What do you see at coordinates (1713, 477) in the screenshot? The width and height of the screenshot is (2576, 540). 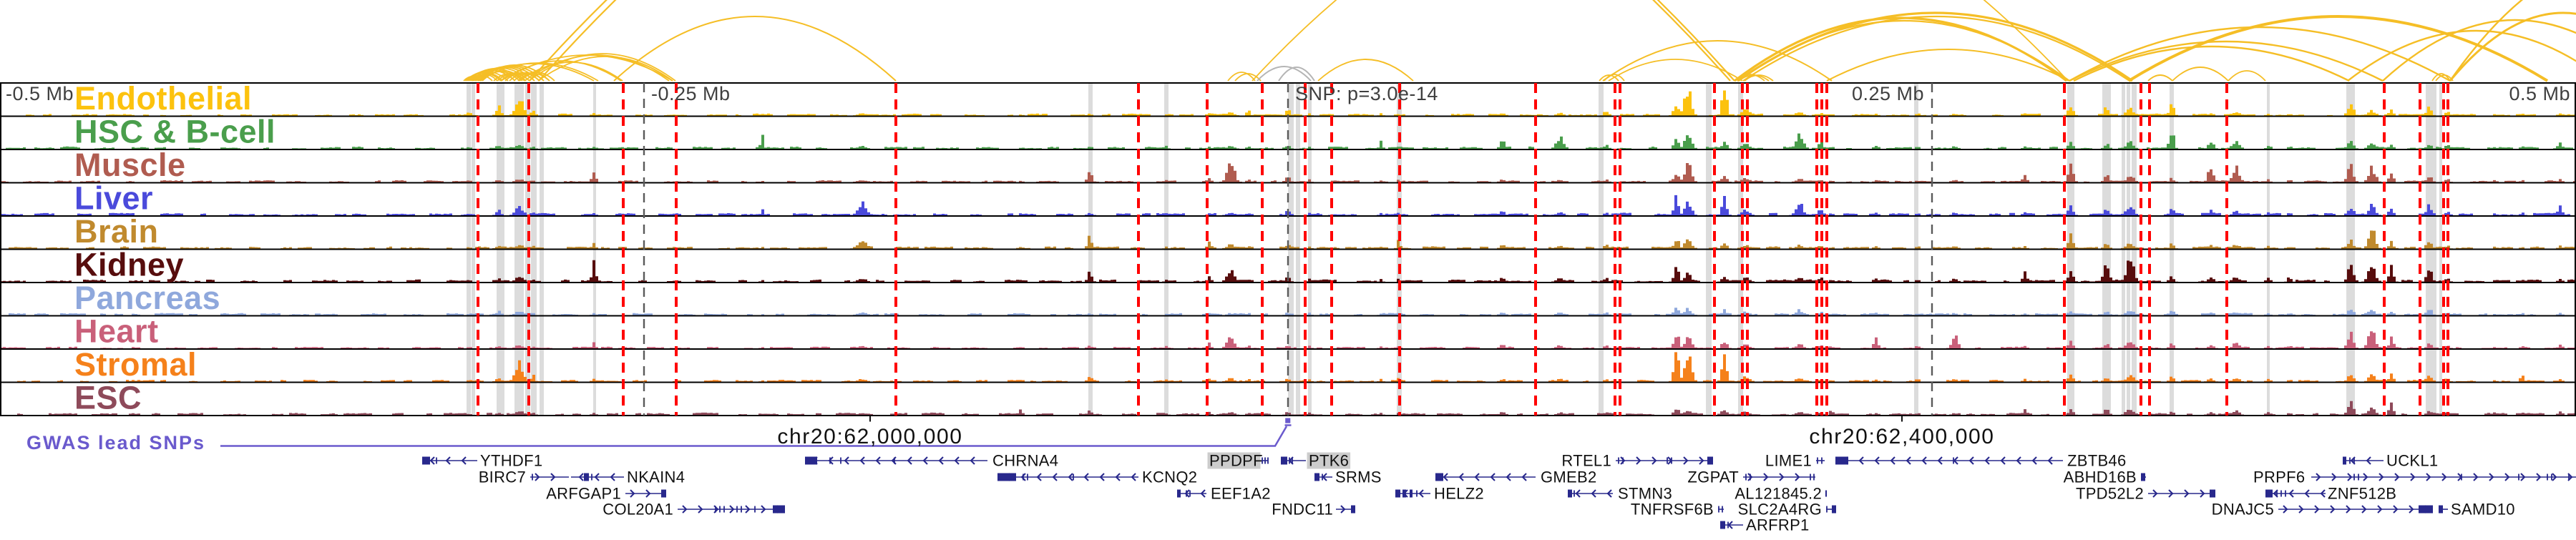 I see `svg-text: ZGPAT` at bounding box center [1713, 477].